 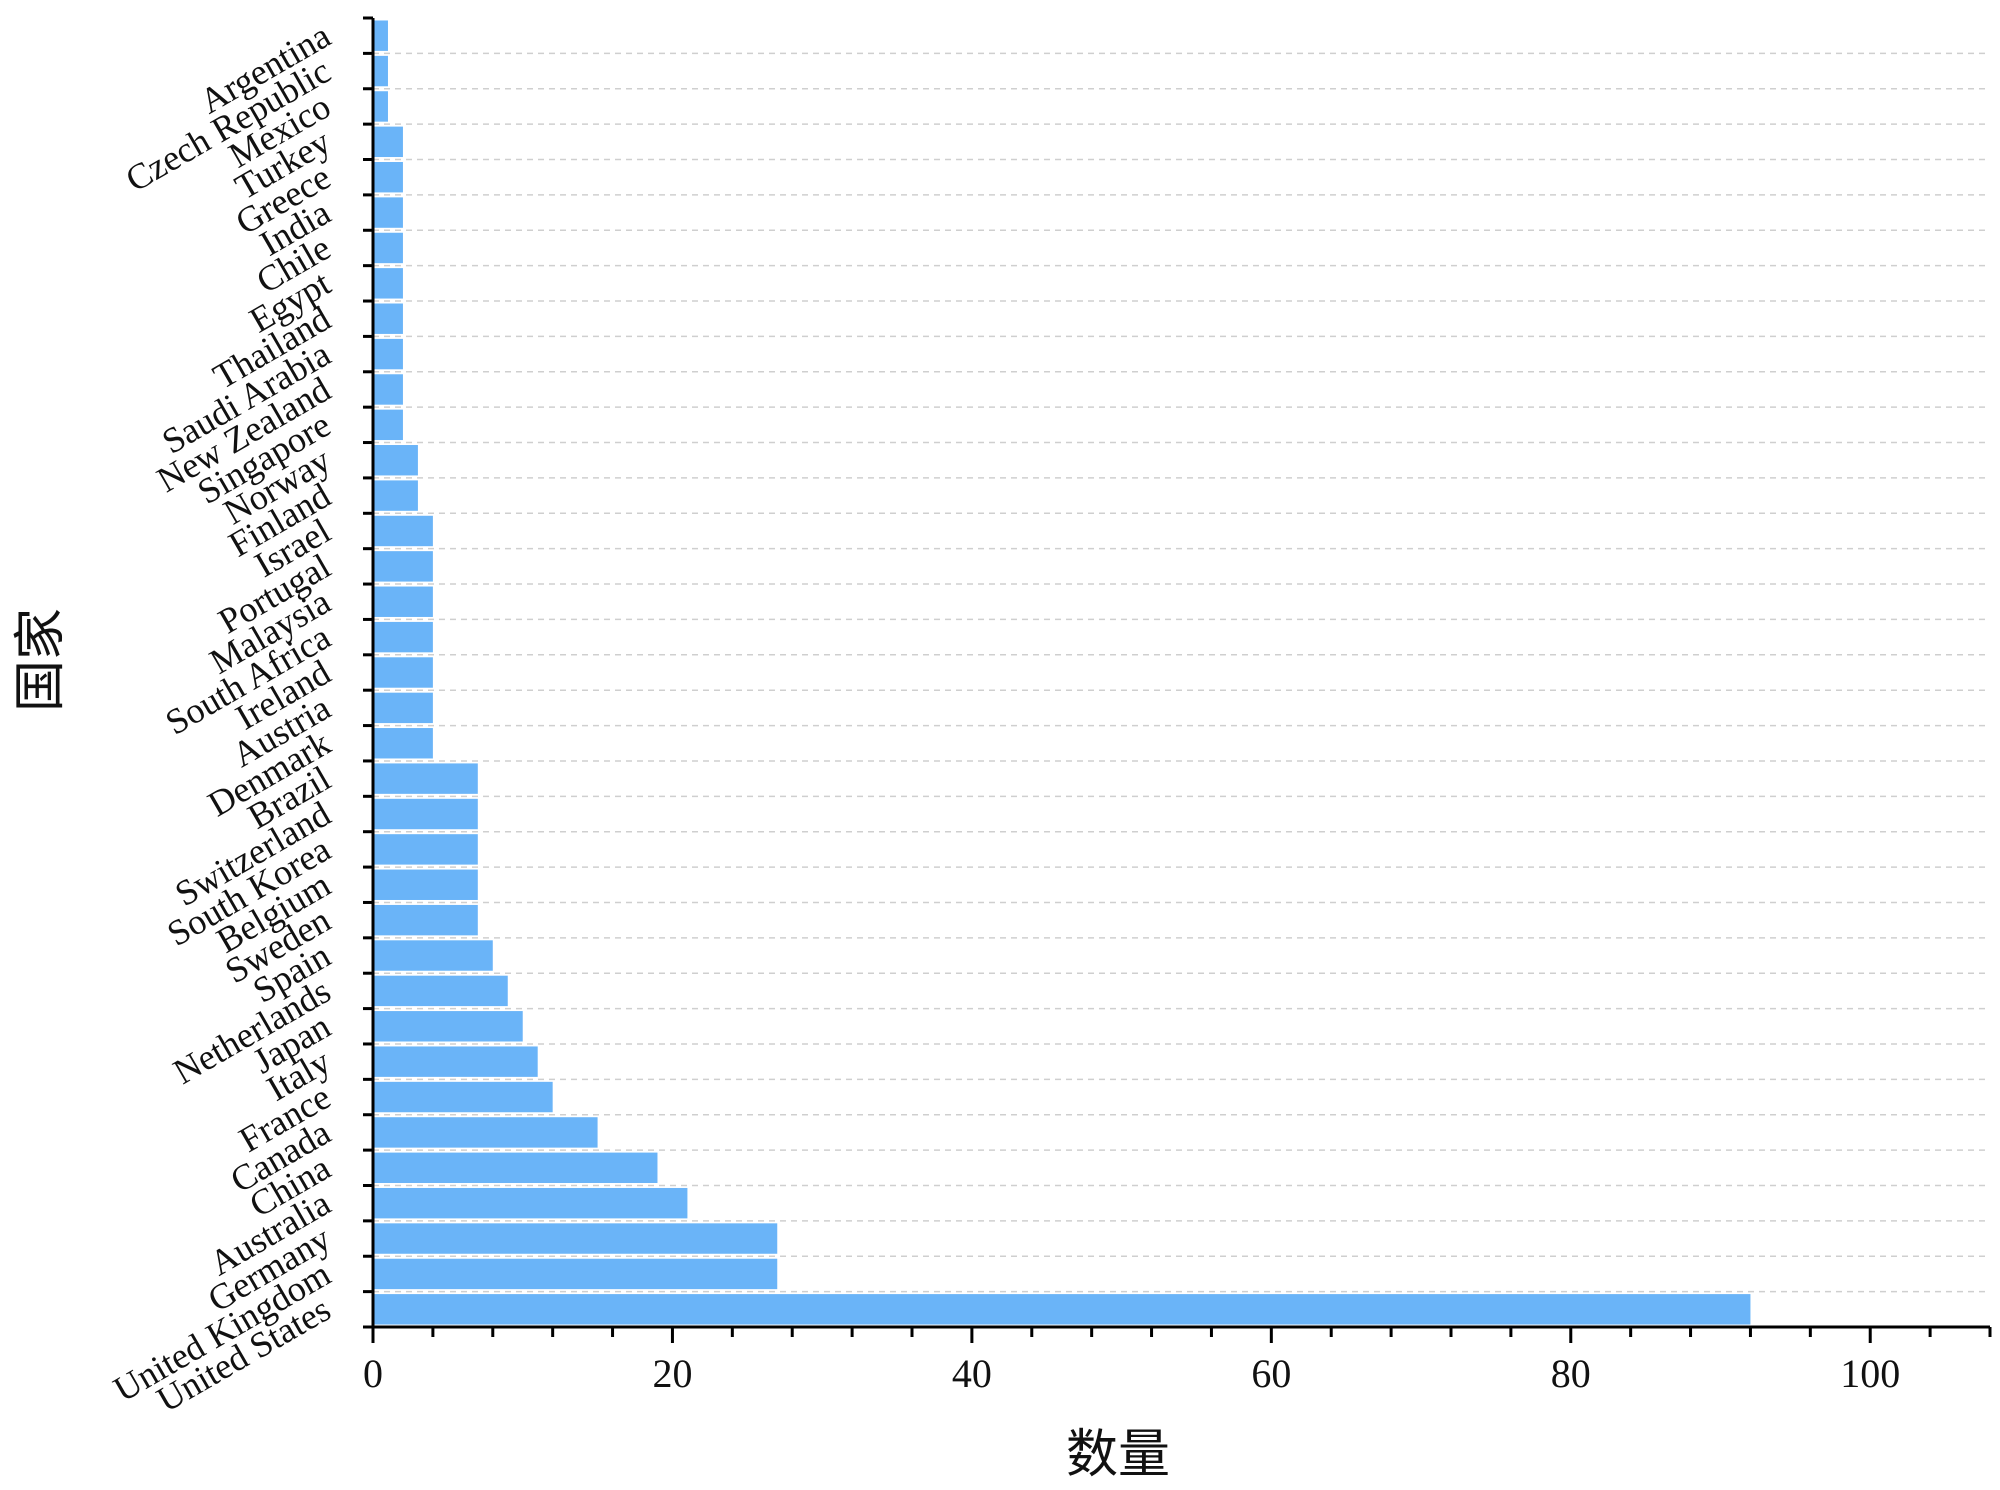 What do you see at coordinates (373, 1373) in the screenshot?
I see `x-tick-label: 0` at bounding box center [373, 1373].